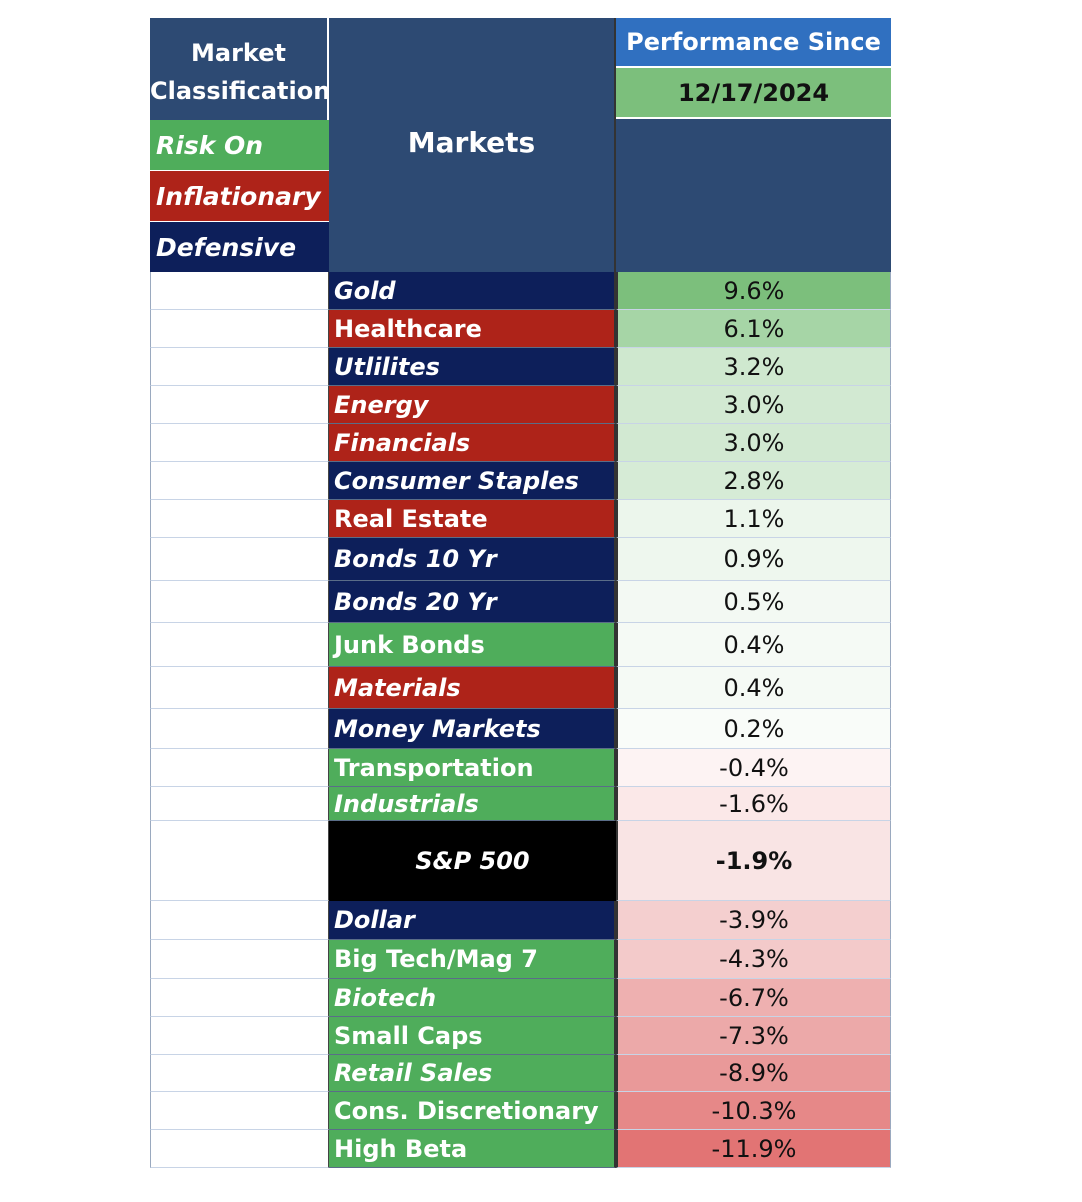  I want to click on performance-value-cell: 1.1%, so click(753, 519).